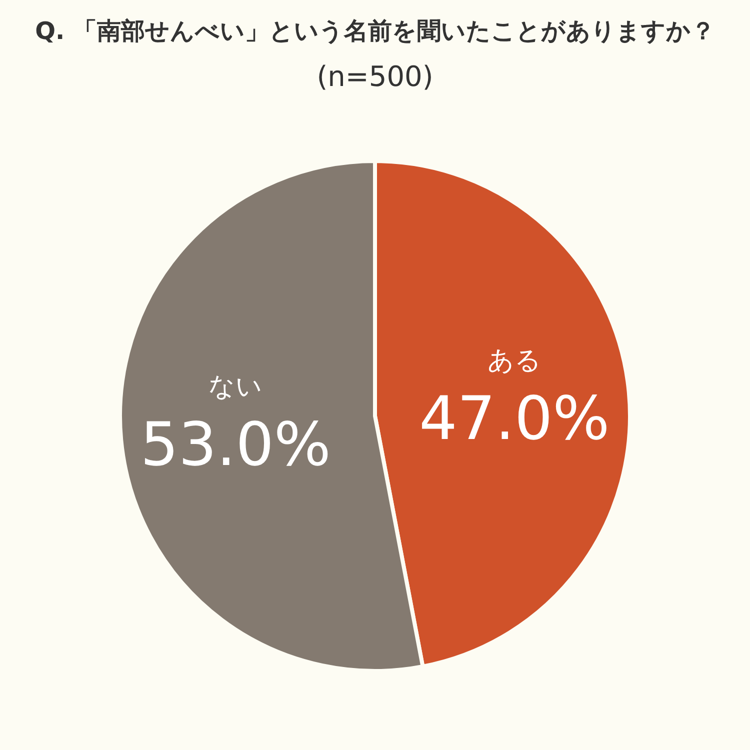 This screenshot has width=750, height=750. I want to click on slice-label: ない, so click(235, 387).